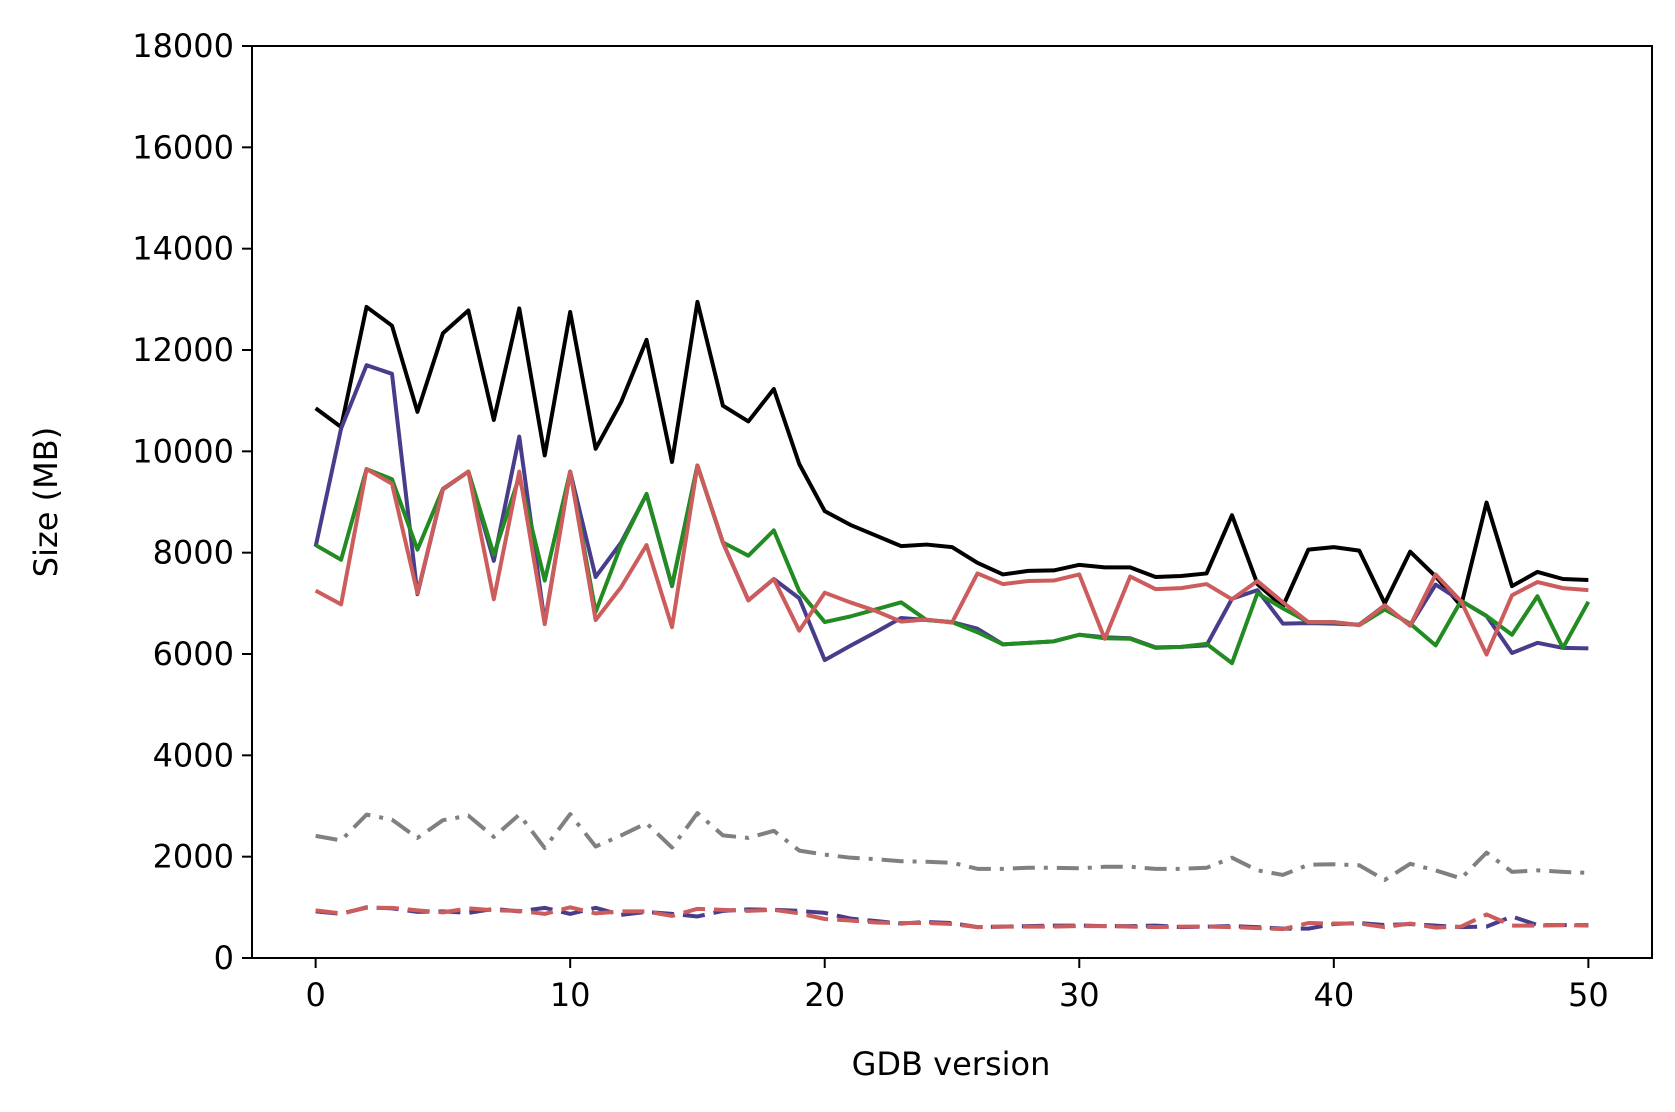 The height and width of the screenshot is (1112, 1675). I want to click on y-tick-label: 12000, so click(183, 350).